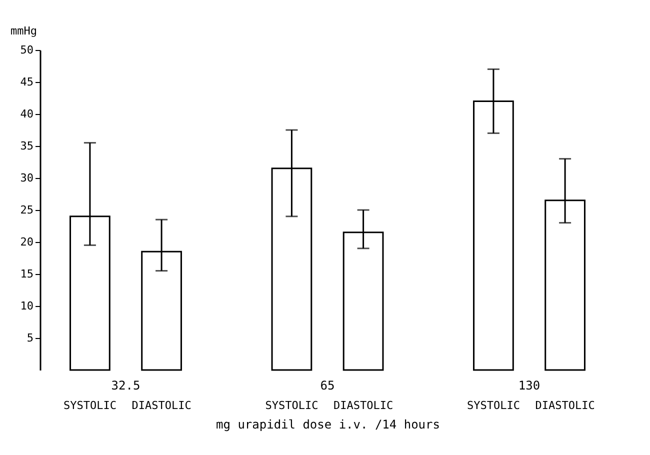 The image size is (650, 455). What do you see at coordinates (27, 306) in the screenshot?
I see `y-tick-label: 10` at bounding box center [27, 306].